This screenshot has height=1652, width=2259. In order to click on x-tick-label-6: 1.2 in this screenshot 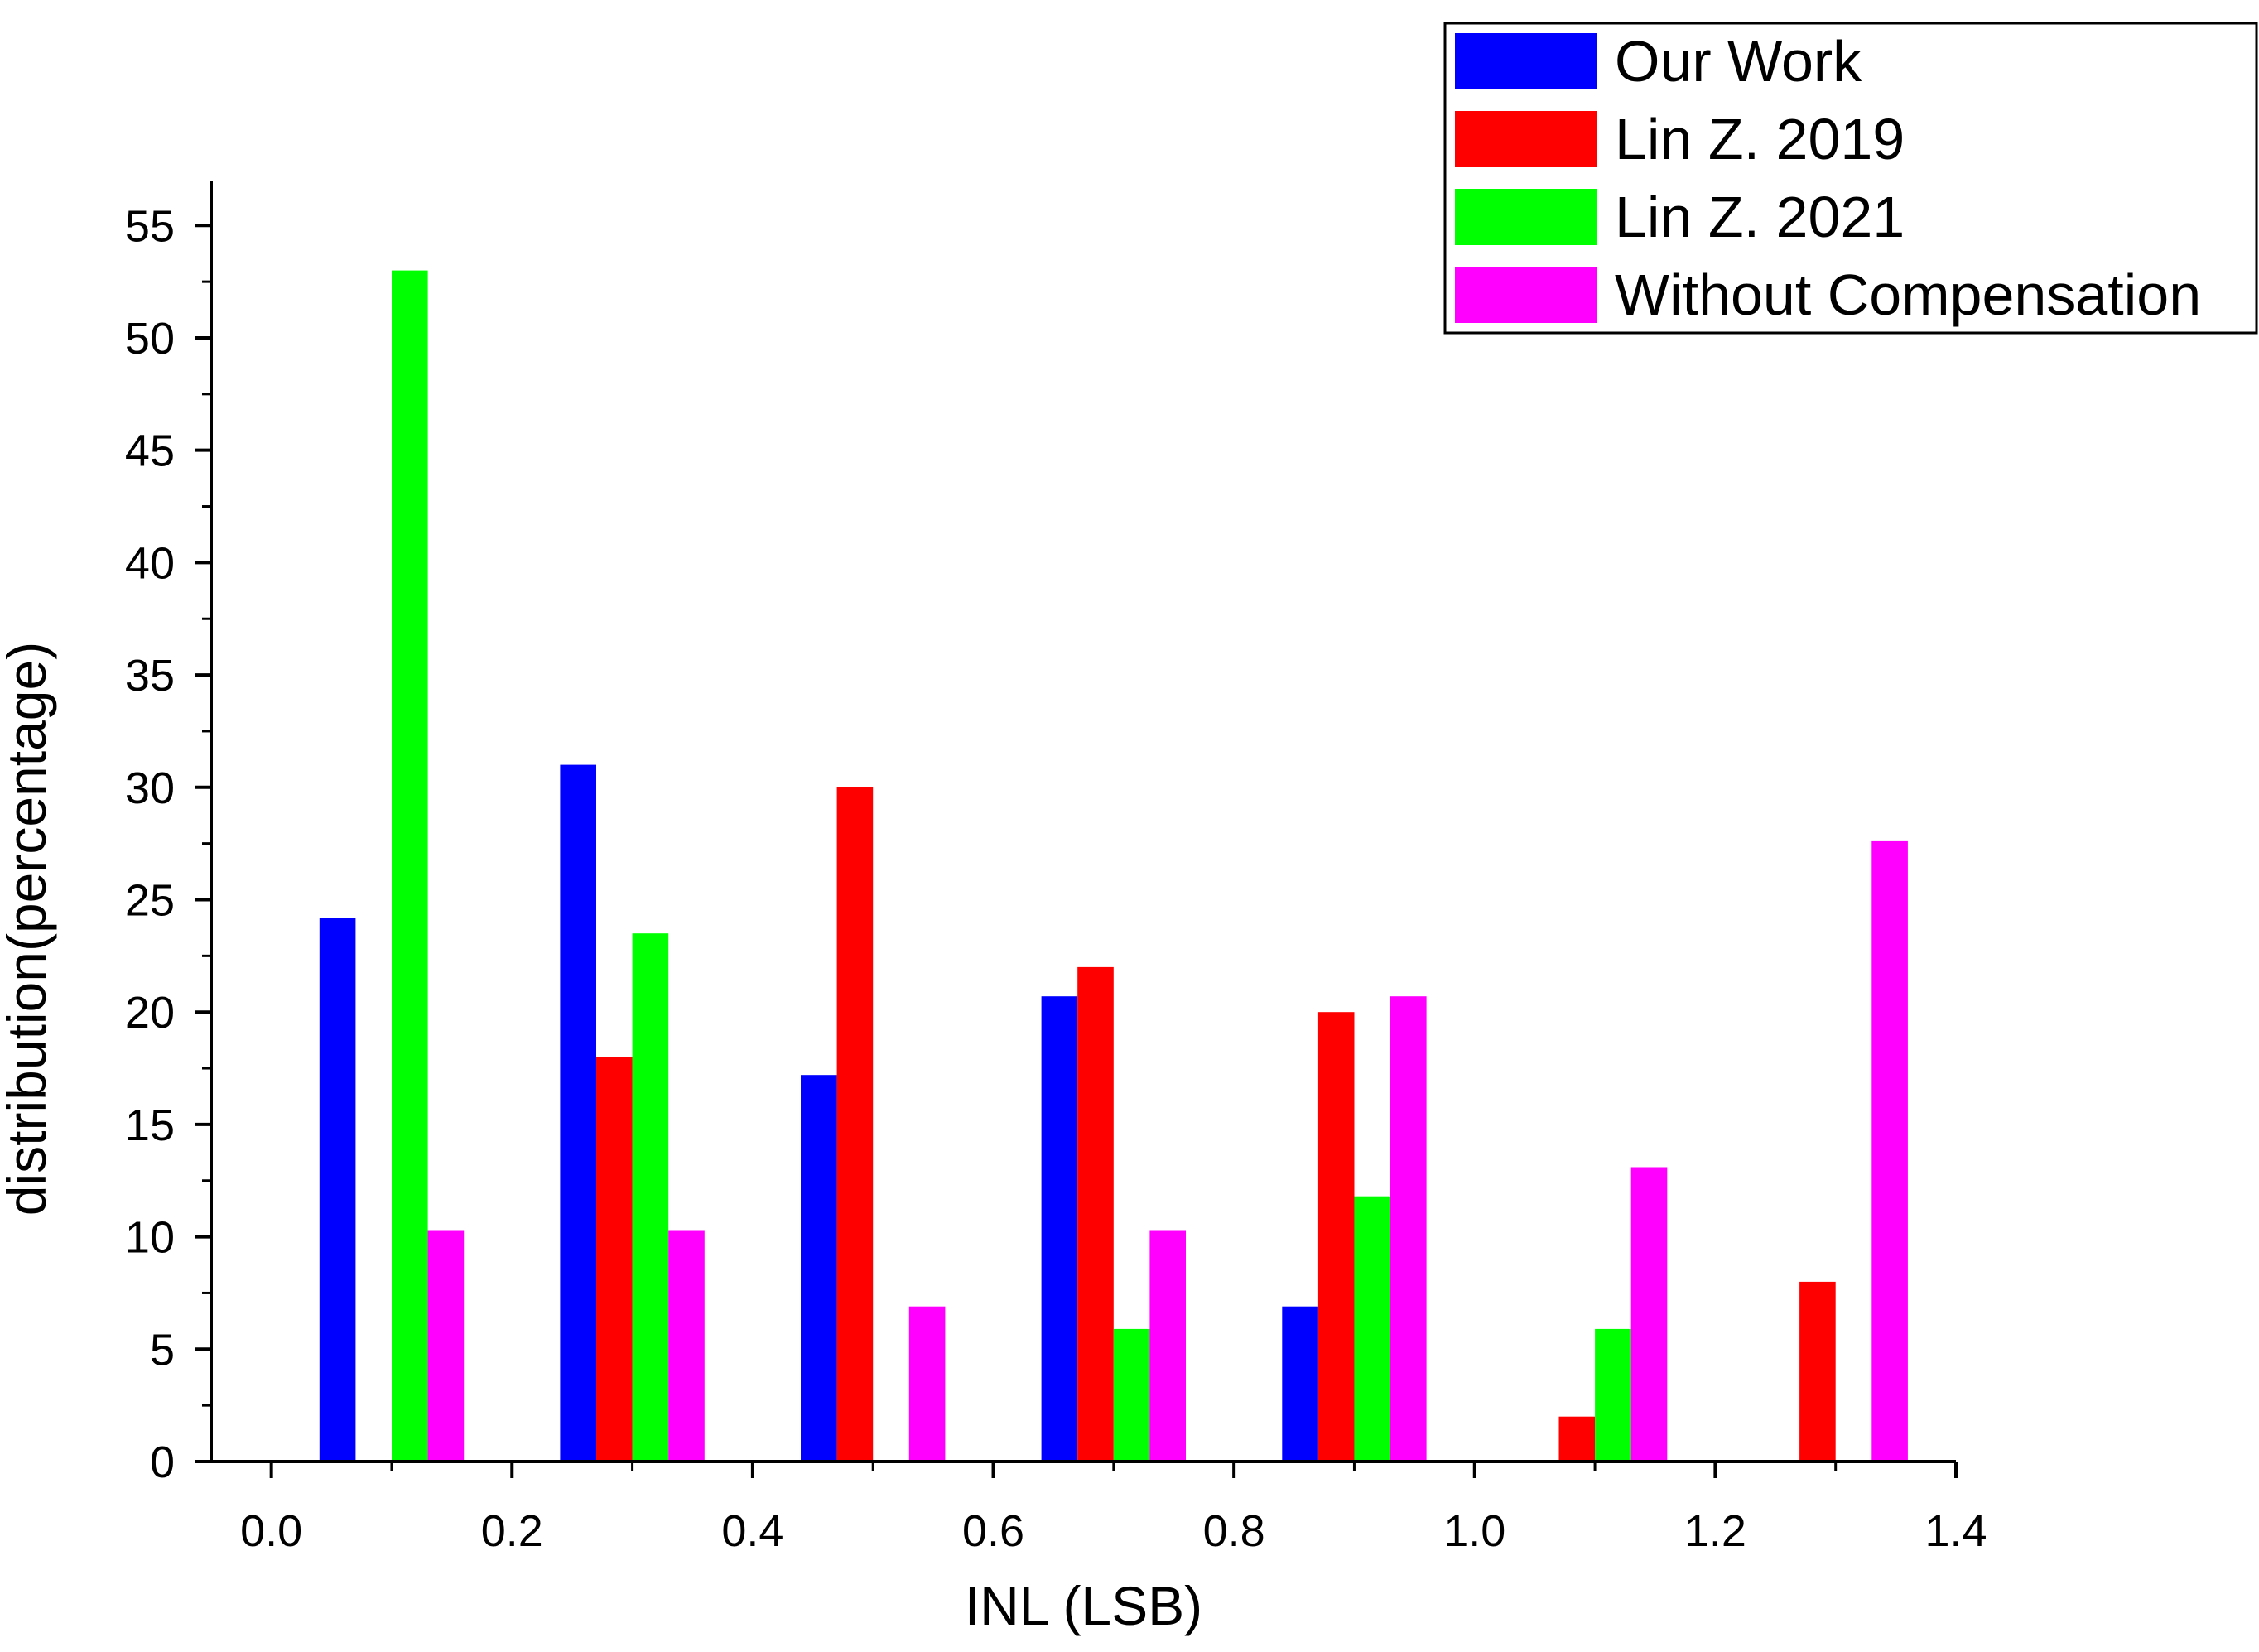, I will do `click(1715, 1531)`.